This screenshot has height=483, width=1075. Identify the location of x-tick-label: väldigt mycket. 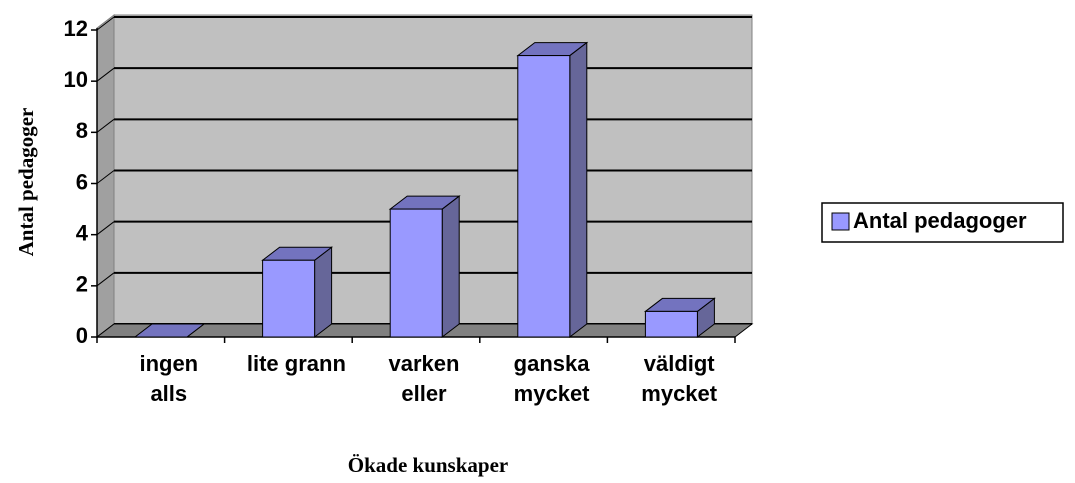
(679, 378).